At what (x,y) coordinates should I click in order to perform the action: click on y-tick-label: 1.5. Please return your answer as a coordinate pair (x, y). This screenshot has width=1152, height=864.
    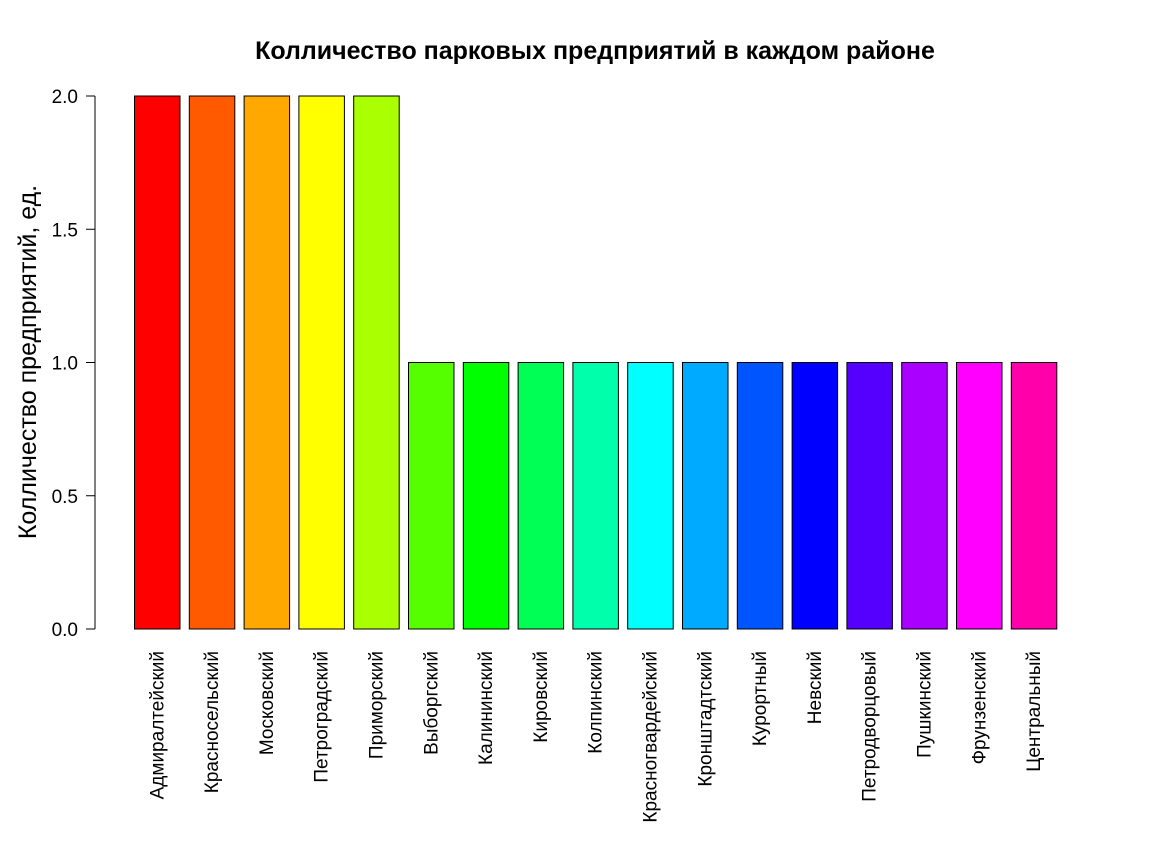
    Looking at the image, I should click on (65, 230).